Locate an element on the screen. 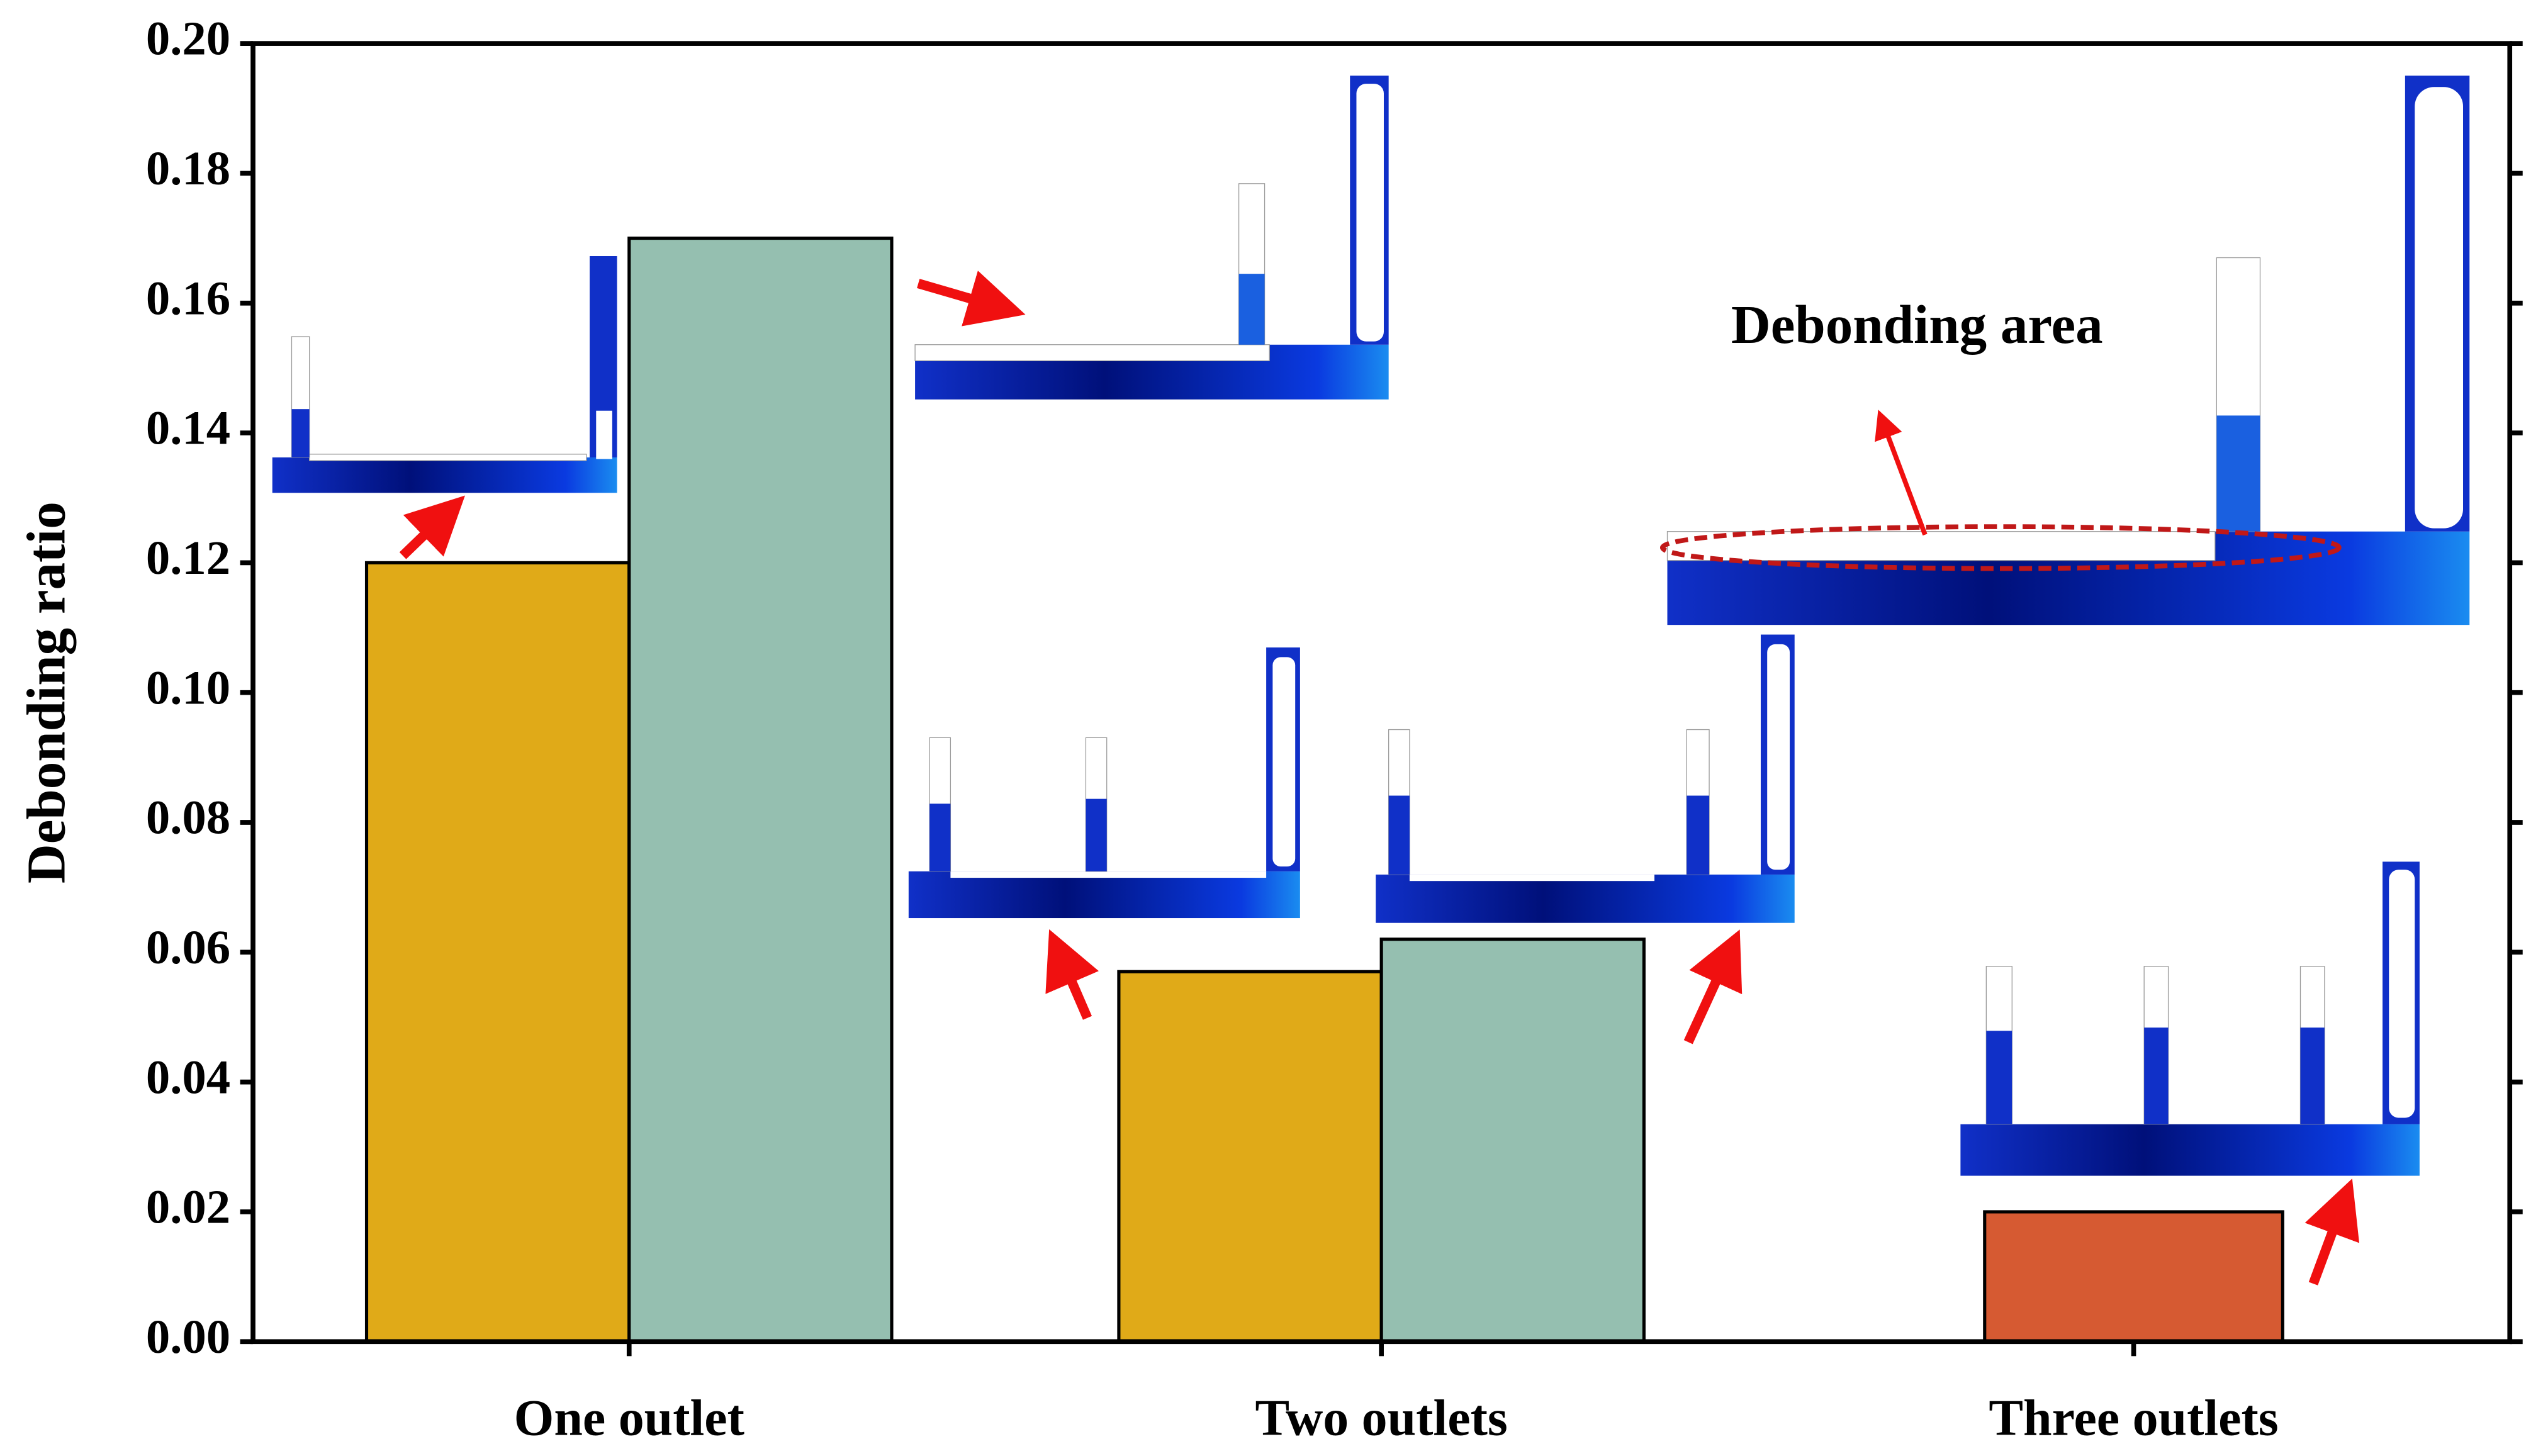 The width and height of the screenshot is (2526, 1456). y-tick-label: 0.16 is located at coordinates (188, 298).